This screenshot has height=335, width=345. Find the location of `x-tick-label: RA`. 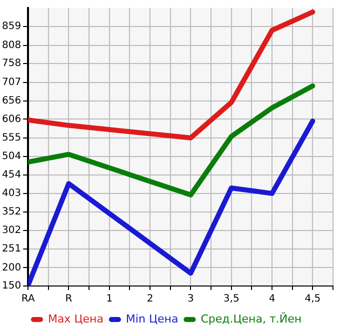

x-tick-label: RA is located at coordinates (28, 299).